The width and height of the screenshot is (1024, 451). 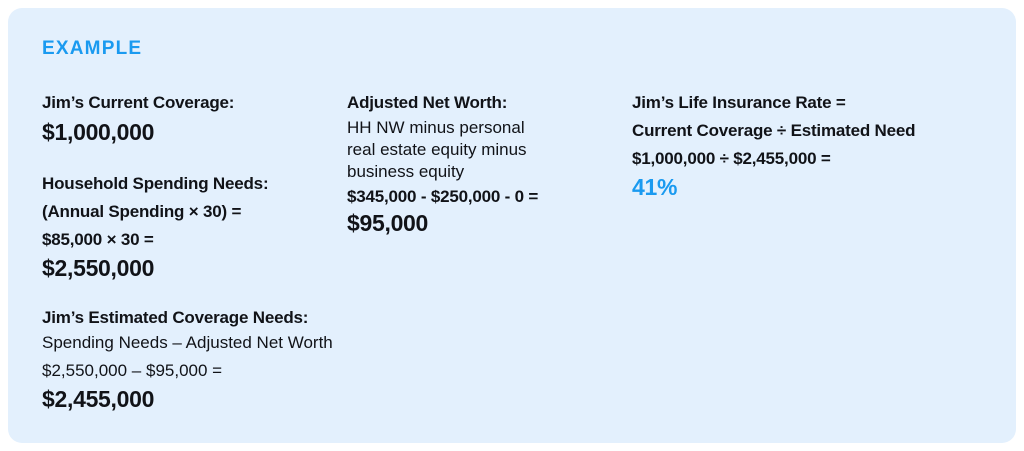 I want to click on example-heading: EXAMPLE, so click(x=92, y=48).